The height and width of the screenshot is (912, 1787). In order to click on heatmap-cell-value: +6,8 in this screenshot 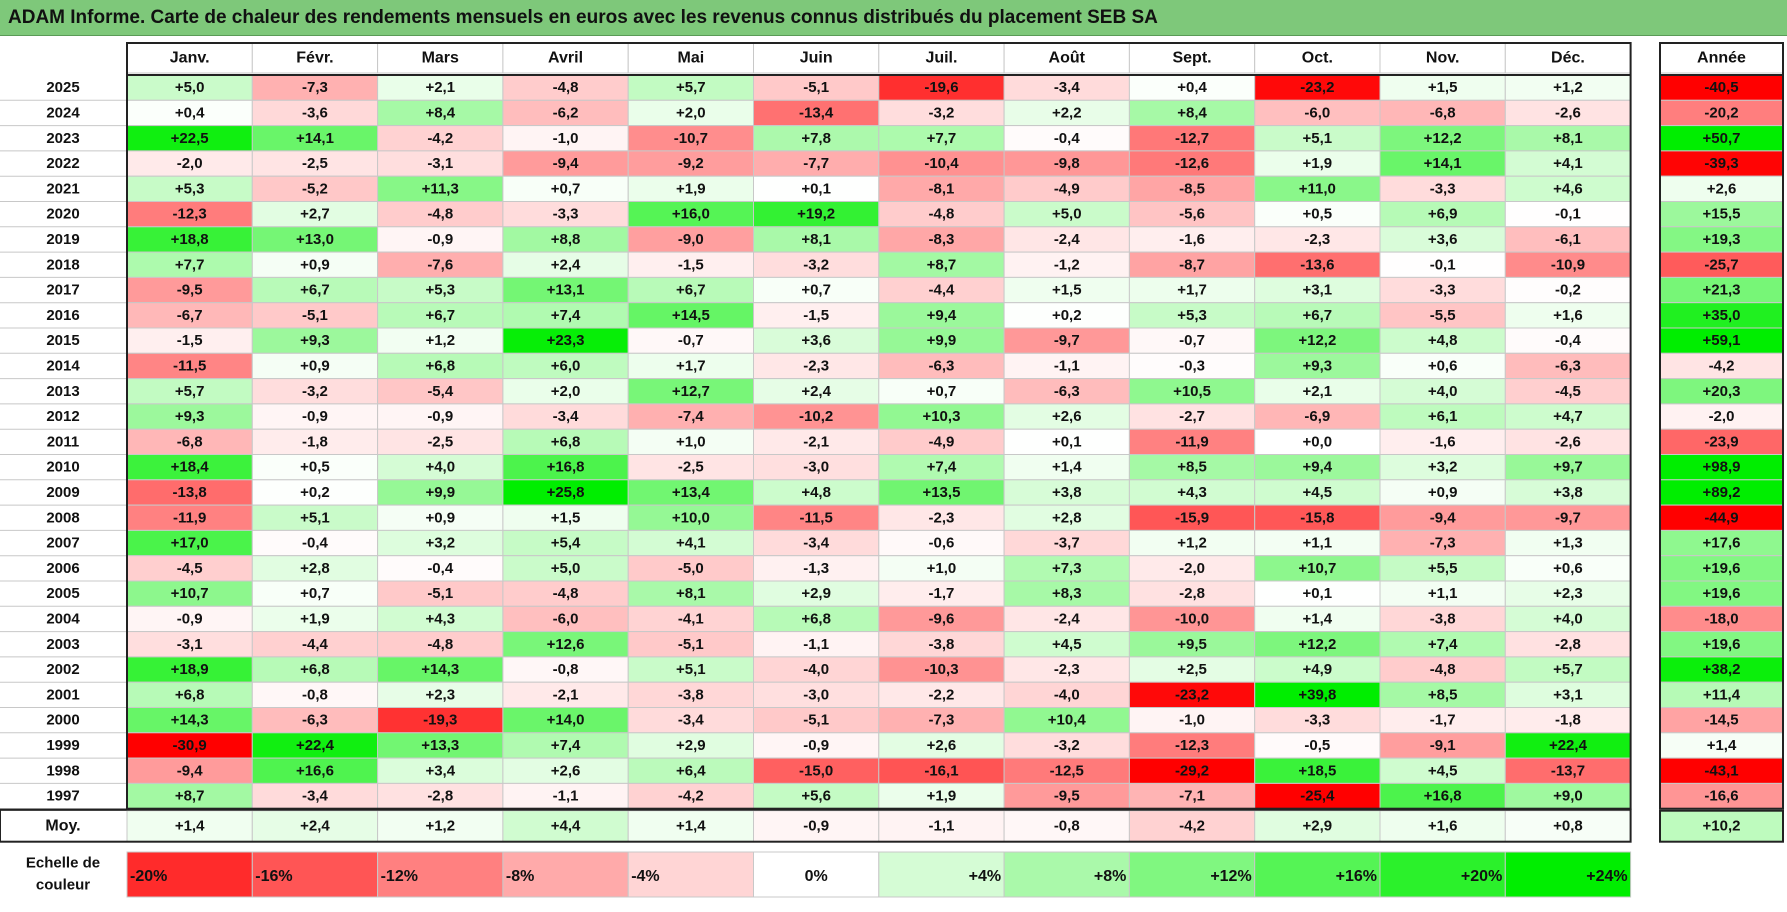, I will do `click(440, 365)`.